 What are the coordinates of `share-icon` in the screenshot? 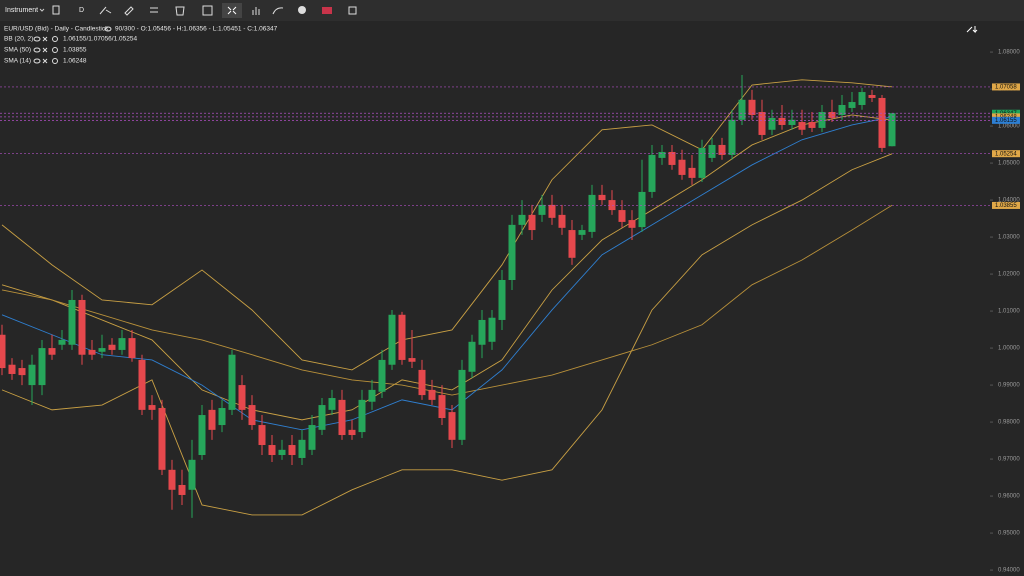 It's located at (278, 11).